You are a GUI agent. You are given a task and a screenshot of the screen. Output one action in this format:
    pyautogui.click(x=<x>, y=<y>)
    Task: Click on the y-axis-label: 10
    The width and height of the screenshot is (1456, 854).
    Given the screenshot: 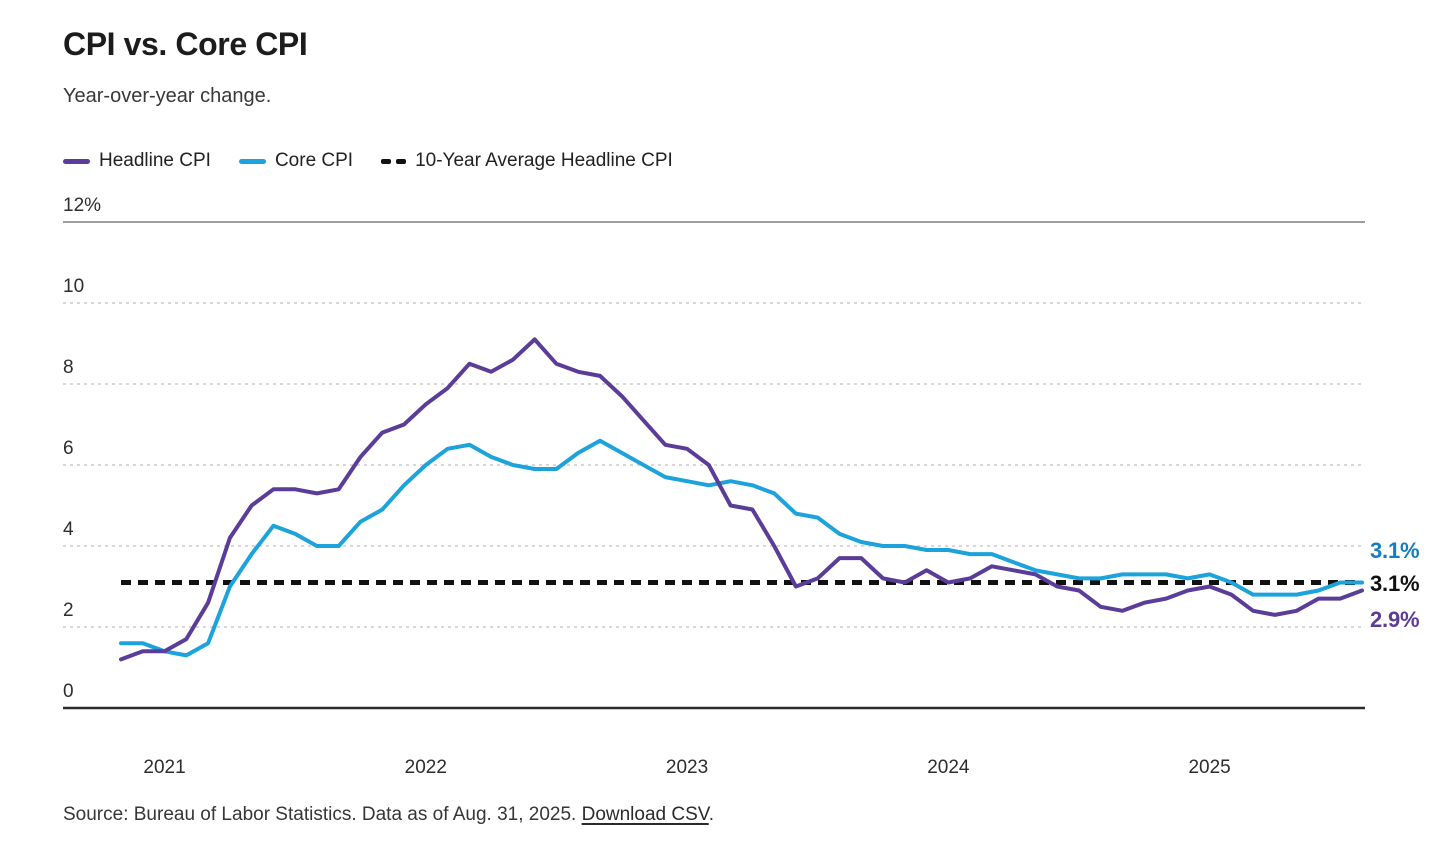 What is the action you would take?
    pyautogui.click(x=74, y=286)
    